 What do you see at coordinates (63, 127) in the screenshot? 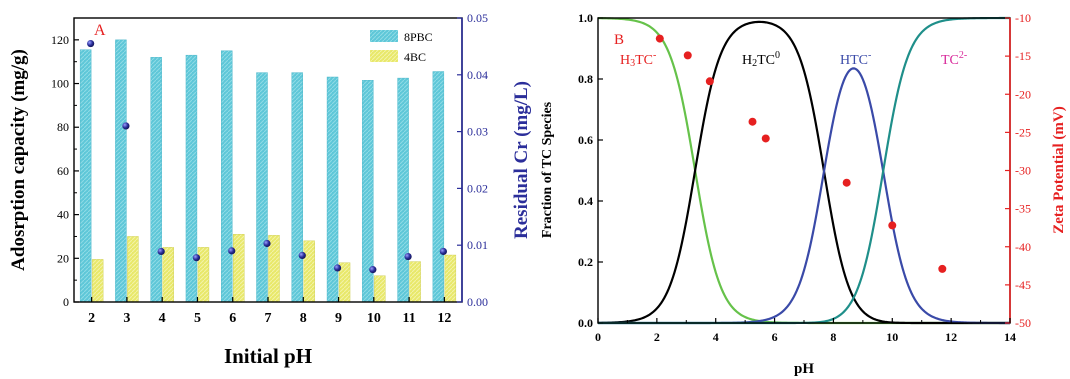
I see `y-tick-label: 80` at bounding box center [63, 127].